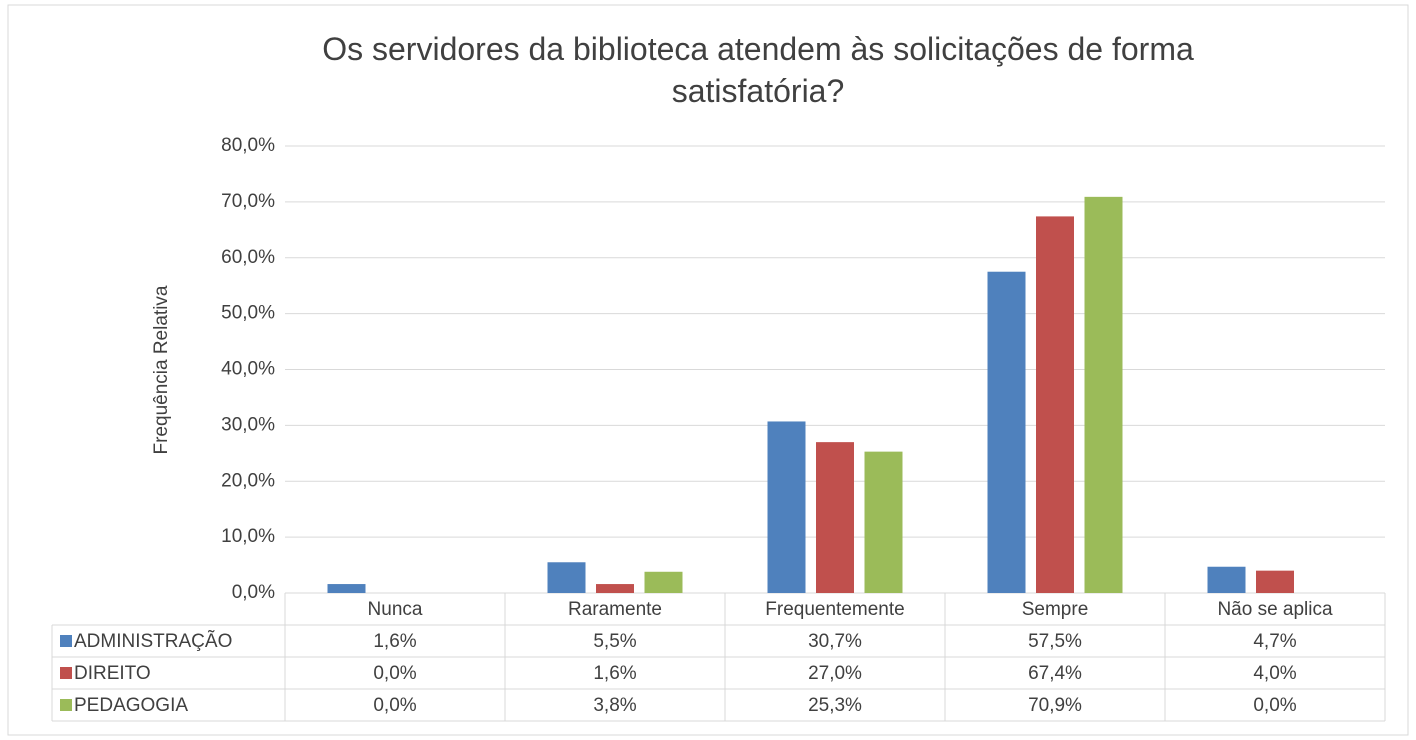 Image resolution: width=1416 pixels, height=740 pixels. I want to click on table-value: 4,0%, so click(1274, 673).